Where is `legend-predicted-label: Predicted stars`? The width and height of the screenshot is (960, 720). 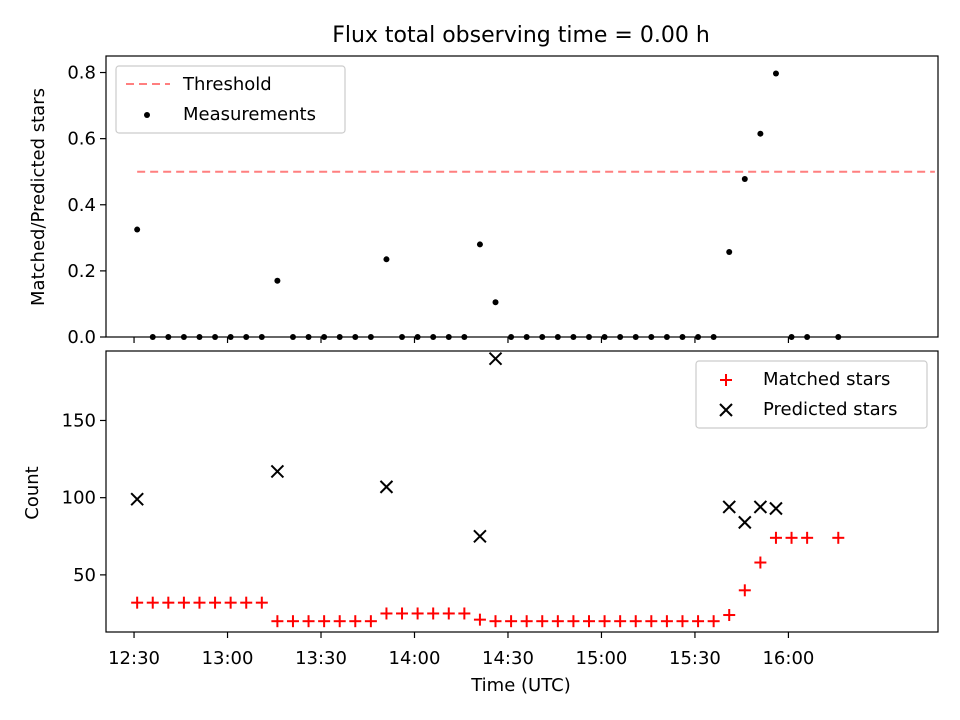
legend-predicted-label: Predicted stars is located at coordinates (830, 409).